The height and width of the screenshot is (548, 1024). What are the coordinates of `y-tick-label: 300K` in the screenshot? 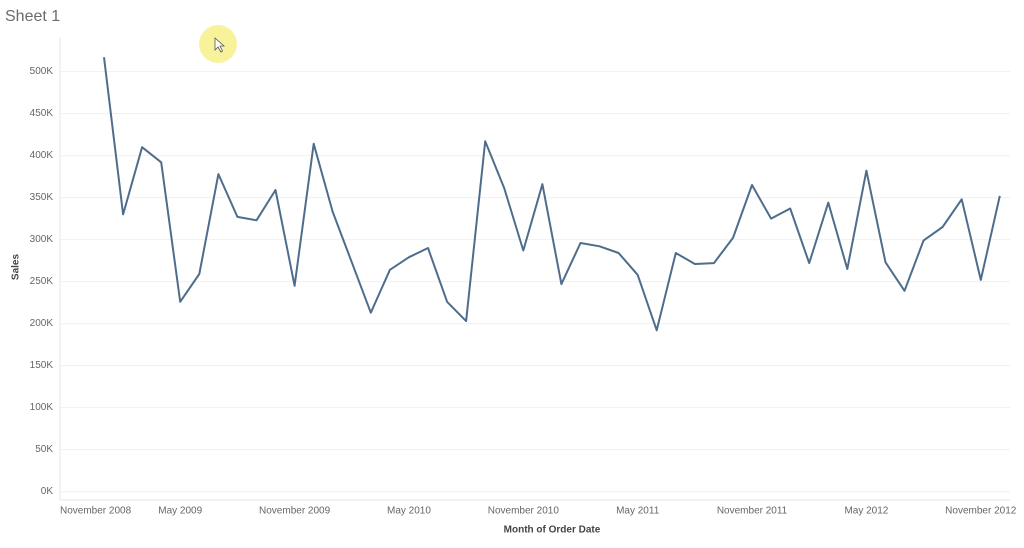 It's located at (42, 239).